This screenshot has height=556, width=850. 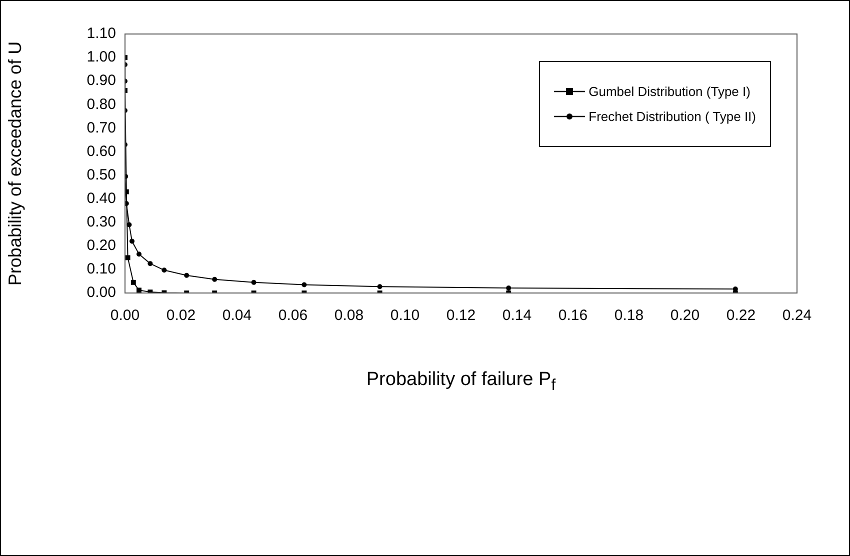 I want to click on x-tick-label: 0.04, so click(x=237, y=315).